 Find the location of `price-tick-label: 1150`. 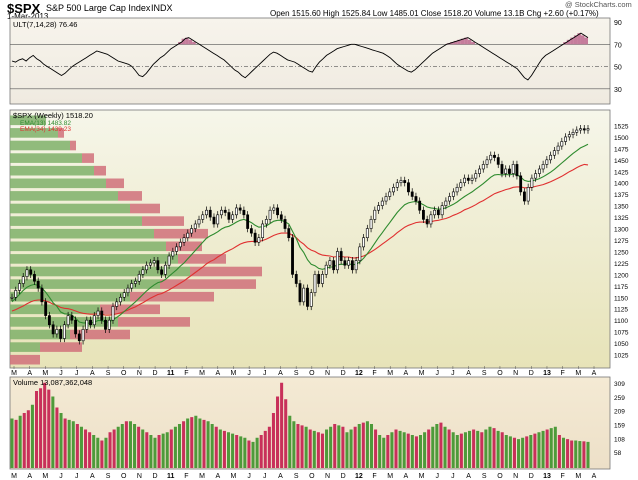

price-tick-label: 1150 is located at coordinates (621, 298).